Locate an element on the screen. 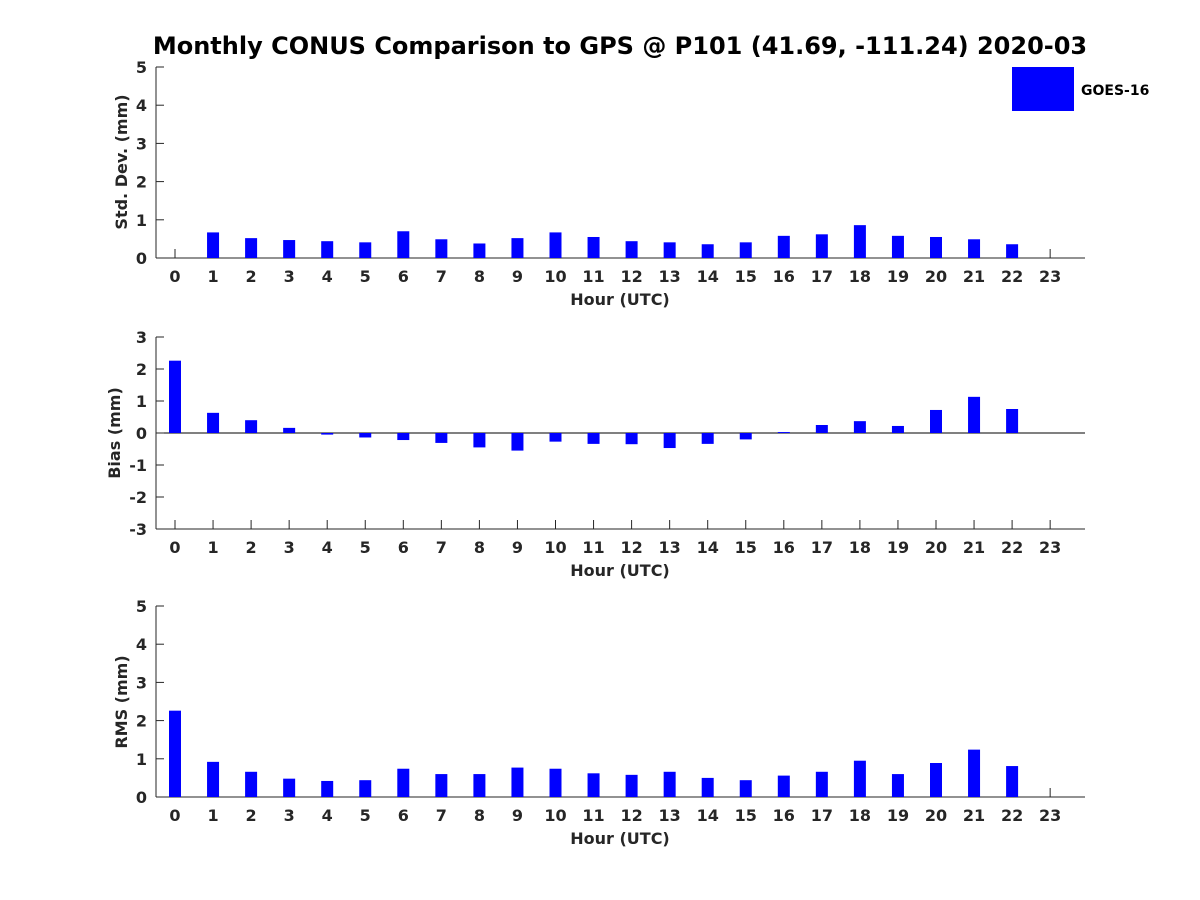 This screenshot has height=900, width=1200. x-tick-label: 20 is located at coordinates (936, 547).